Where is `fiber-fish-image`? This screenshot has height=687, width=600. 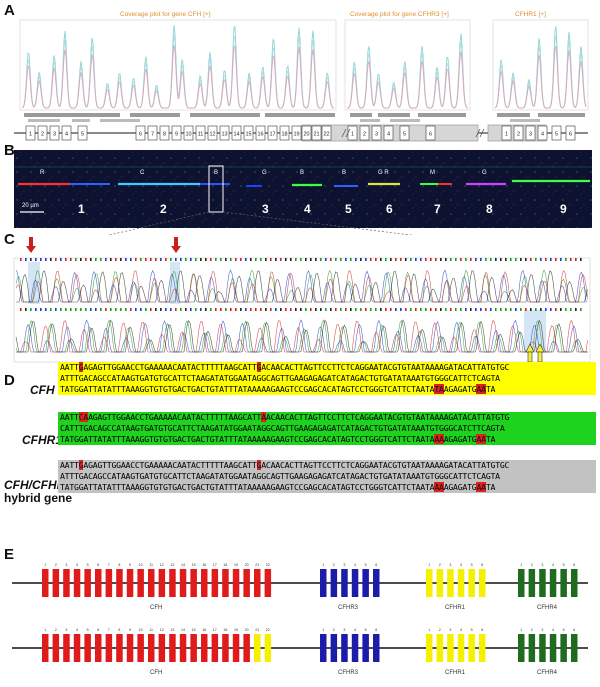 fiber-fish-image is located at coordinates (303, 192).